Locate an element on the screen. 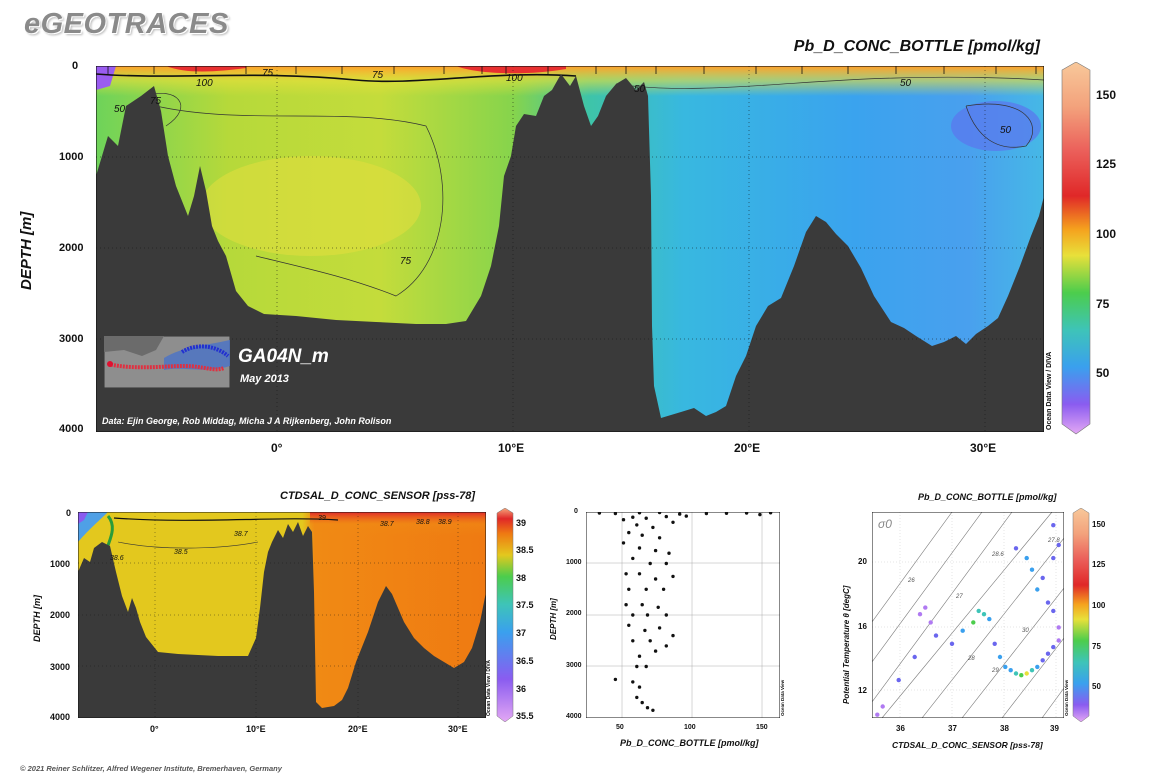  sal-cbar-38: 38 is located at coordinates (521, 578).